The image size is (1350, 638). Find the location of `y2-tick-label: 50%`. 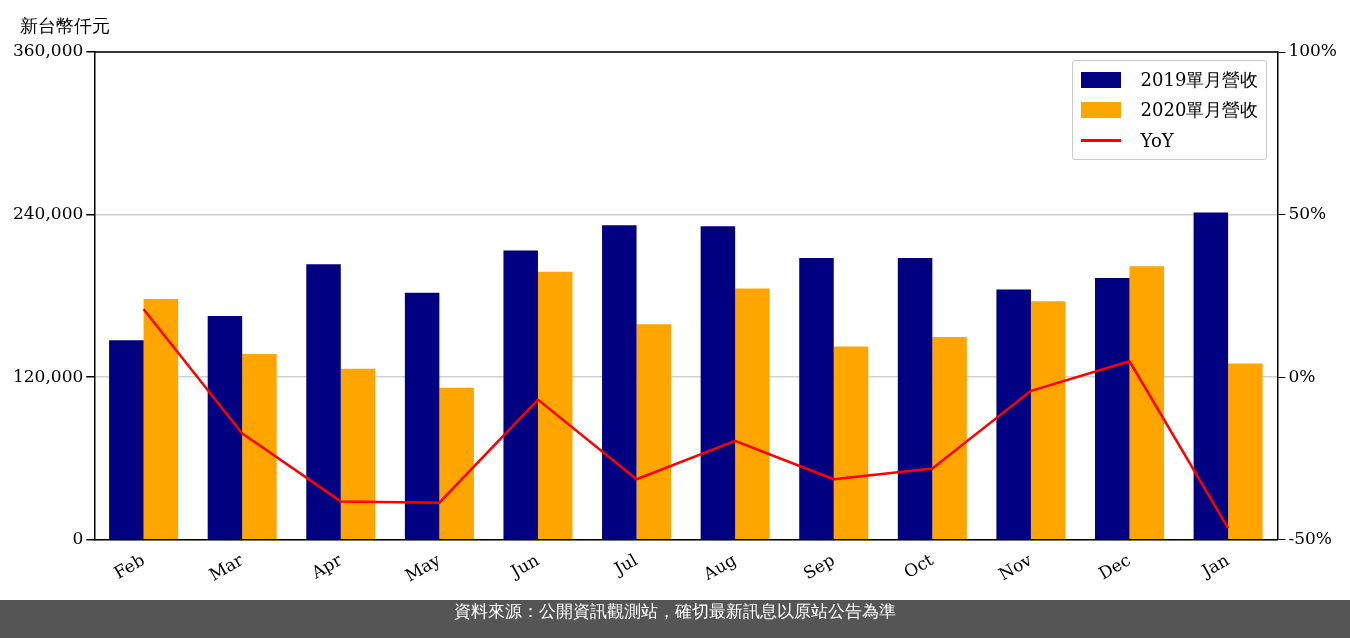

y2-tick-label: 50% is located at coordinates (1307, 213).